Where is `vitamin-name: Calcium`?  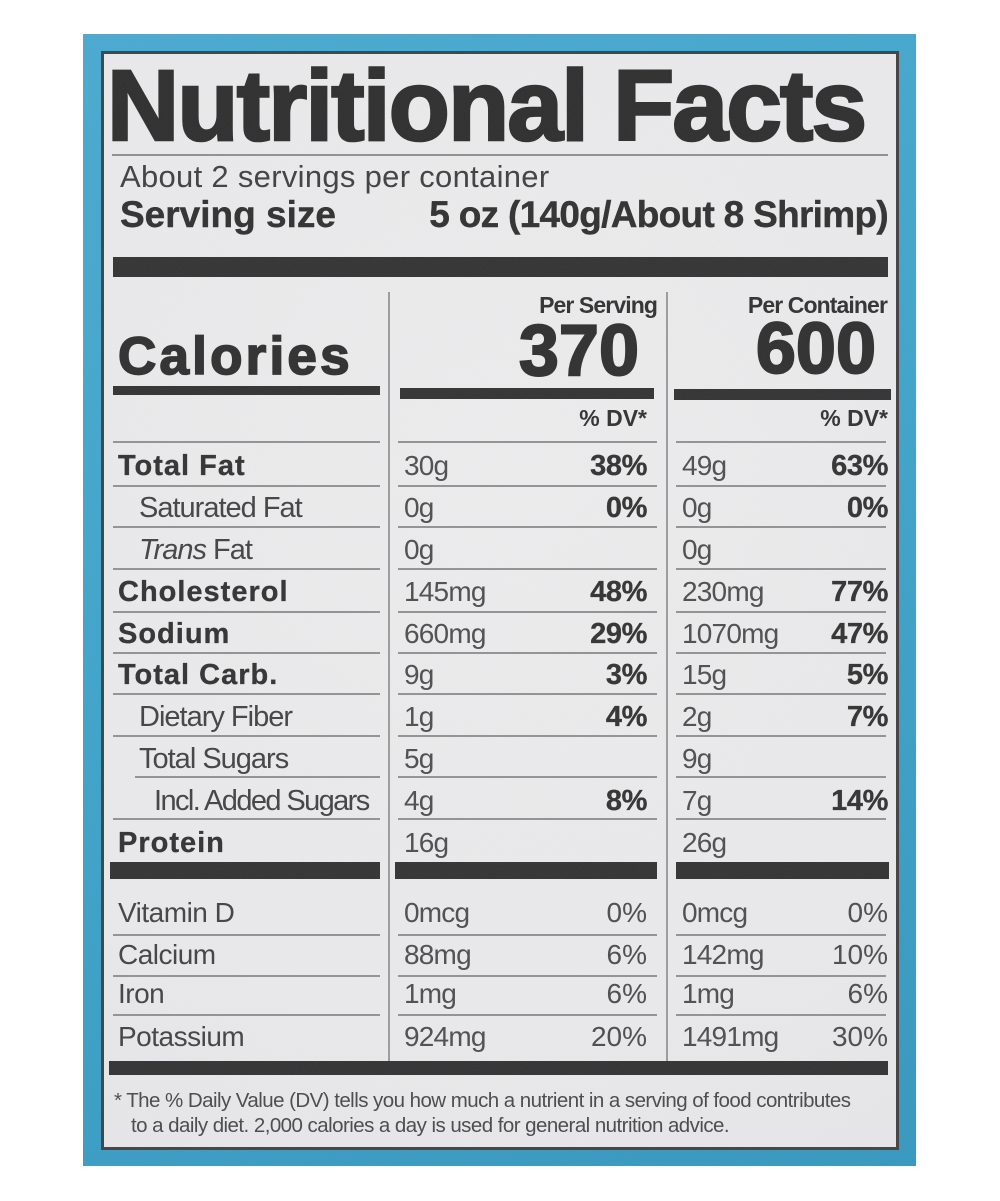
vitamin-name: Calcium is located at coordinates (167, 954).